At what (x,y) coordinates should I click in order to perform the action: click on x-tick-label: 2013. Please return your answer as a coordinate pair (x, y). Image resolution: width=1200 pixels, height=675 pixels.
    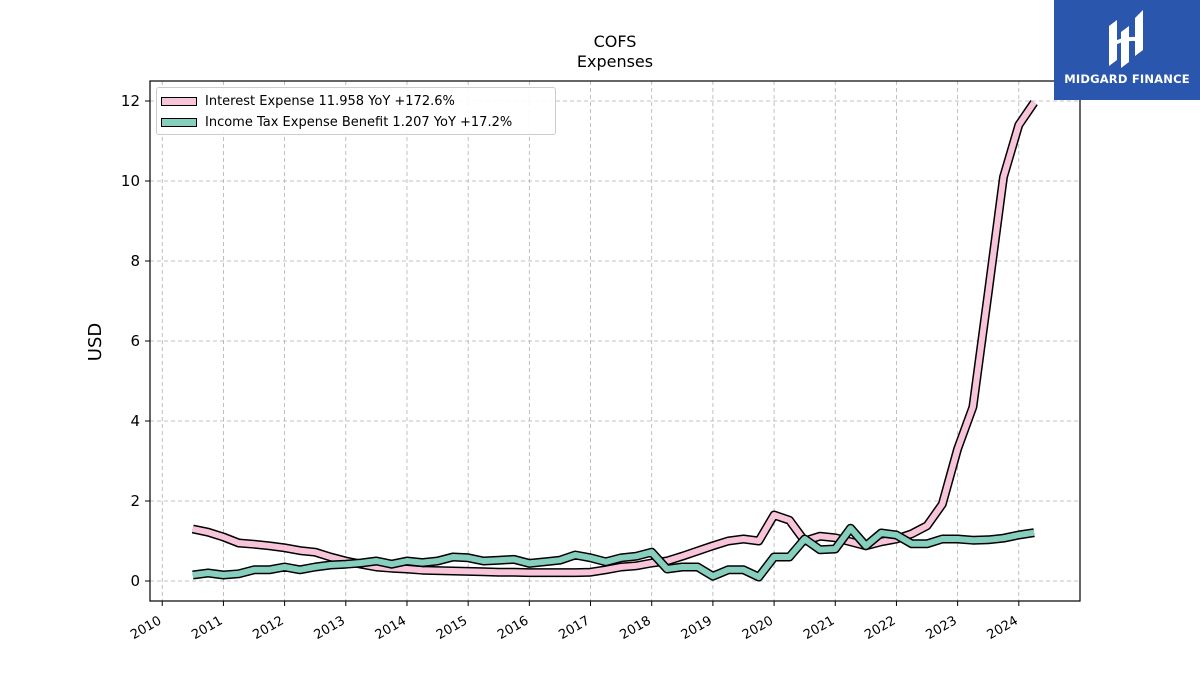
    Looking at the image, I should click on (330, 628).